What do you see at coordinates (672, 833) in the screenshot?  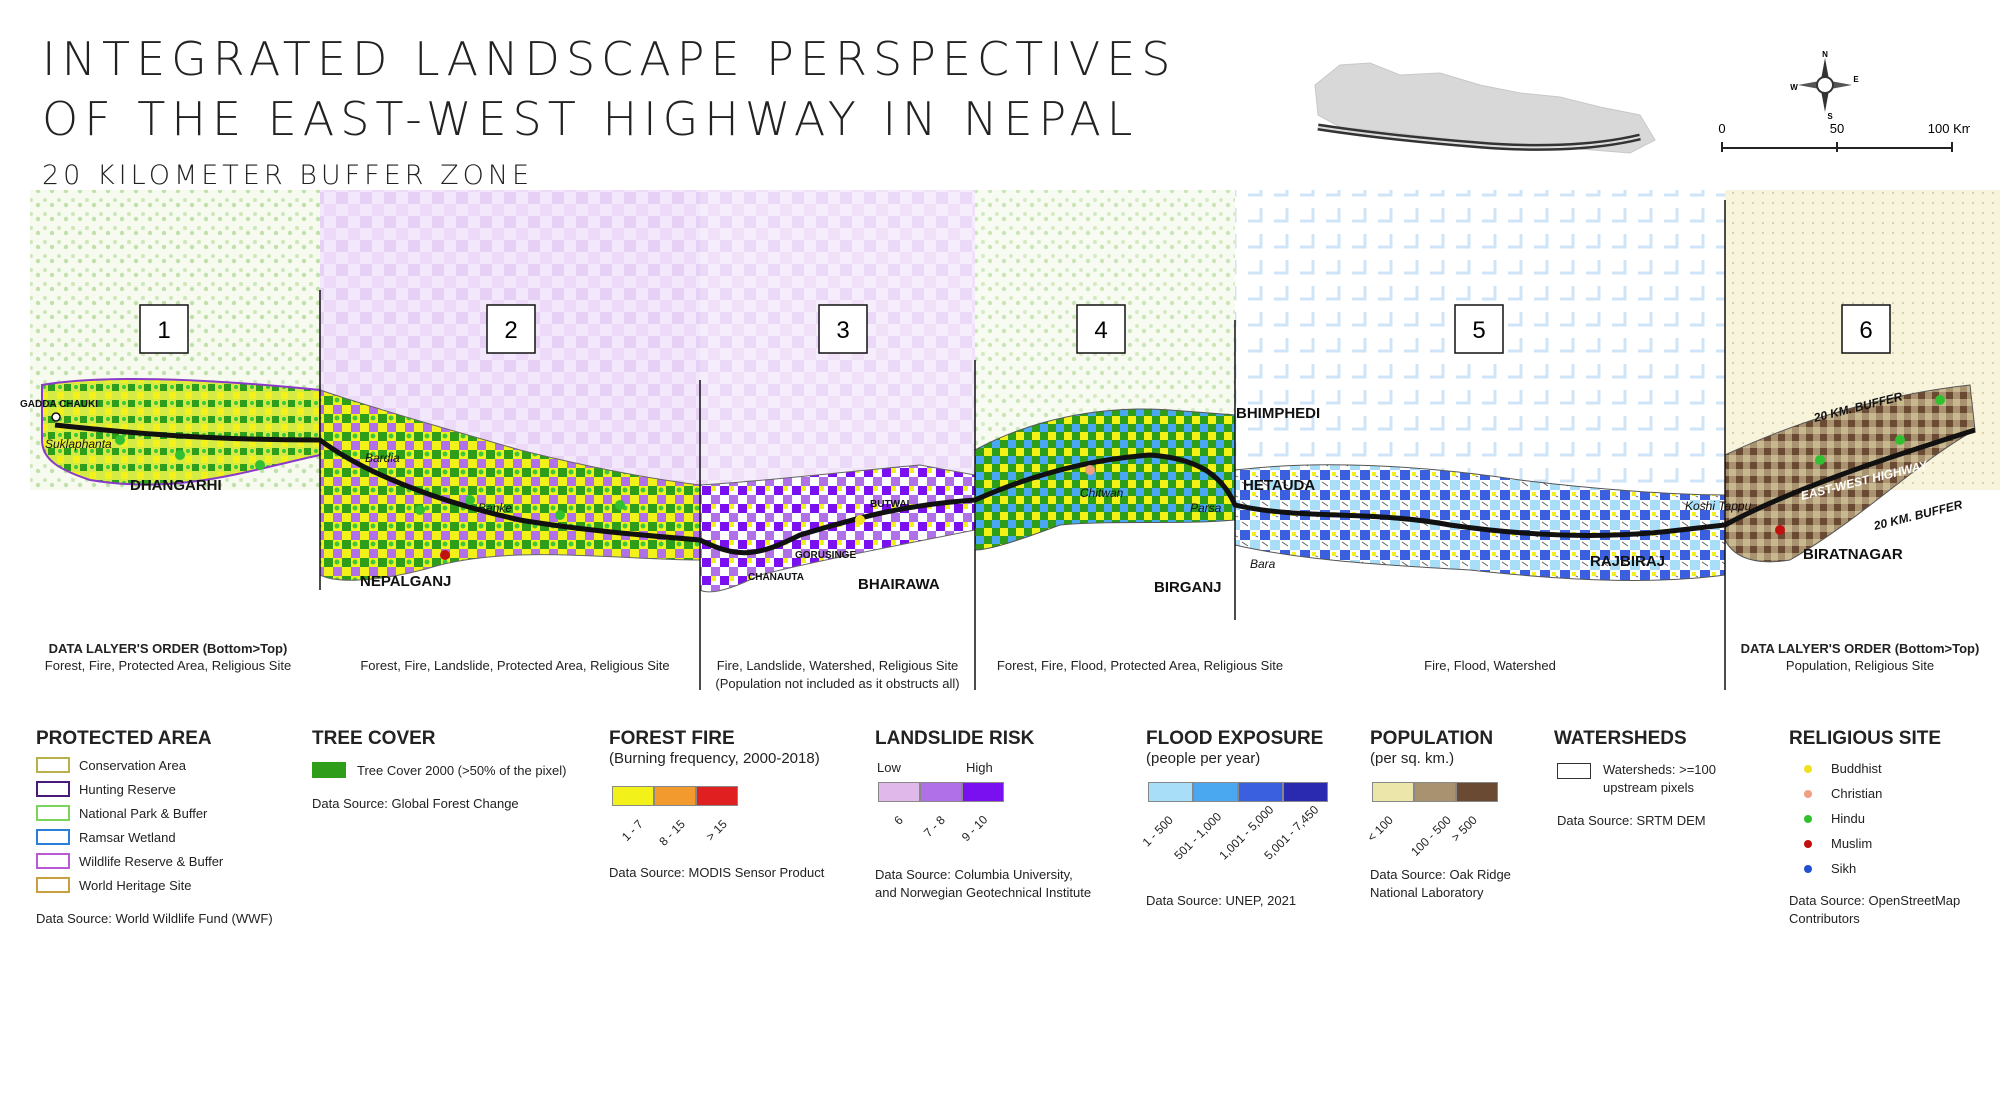 I see `label-fire-2: 8 - 15` at bounding box center [672, 833].